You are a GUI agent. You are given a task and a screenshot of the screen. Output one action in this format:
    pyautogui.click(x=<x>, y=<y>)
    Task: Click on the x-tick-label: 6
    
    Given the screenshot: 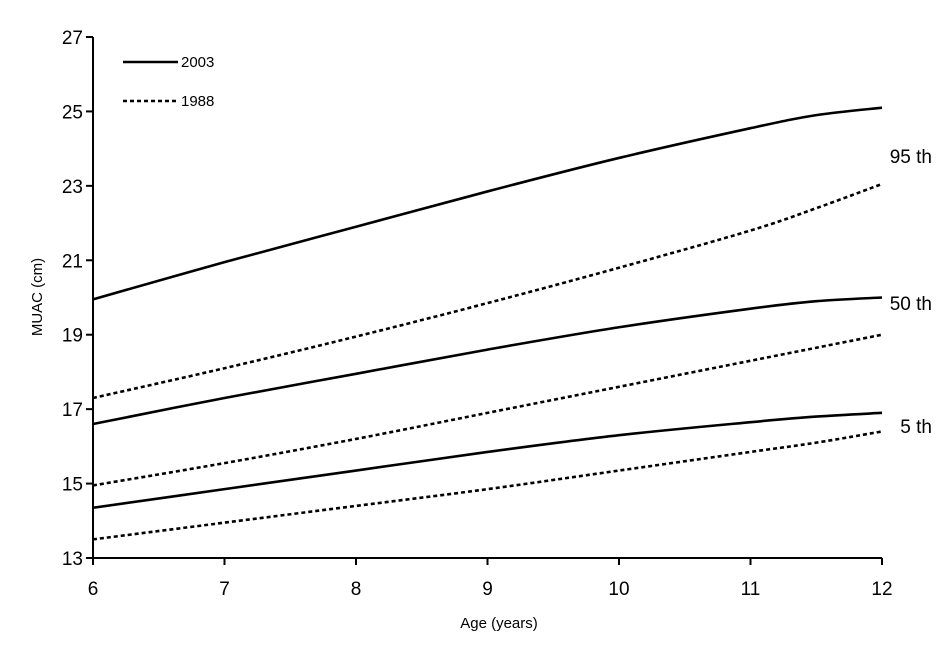 What is the action you would take?
    pyautogui.click(x=93, y=589)
    